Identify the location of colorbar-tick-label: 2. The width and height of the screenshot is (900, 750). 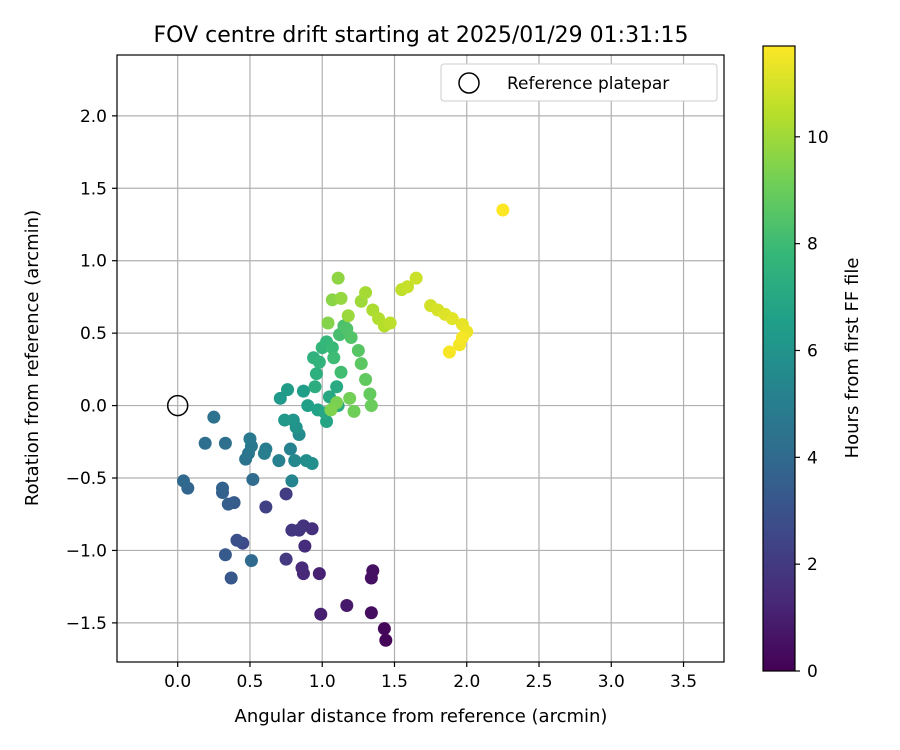
(812, 565).